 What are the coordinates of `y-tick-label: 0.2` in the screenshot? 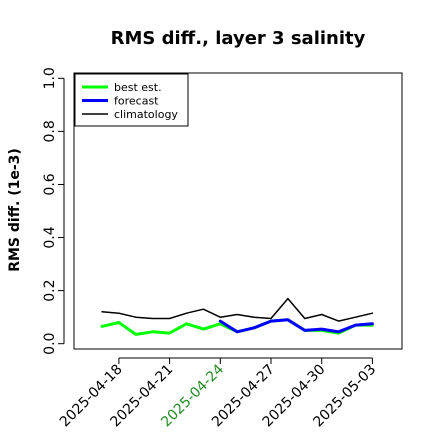 It's located at (50, 290).